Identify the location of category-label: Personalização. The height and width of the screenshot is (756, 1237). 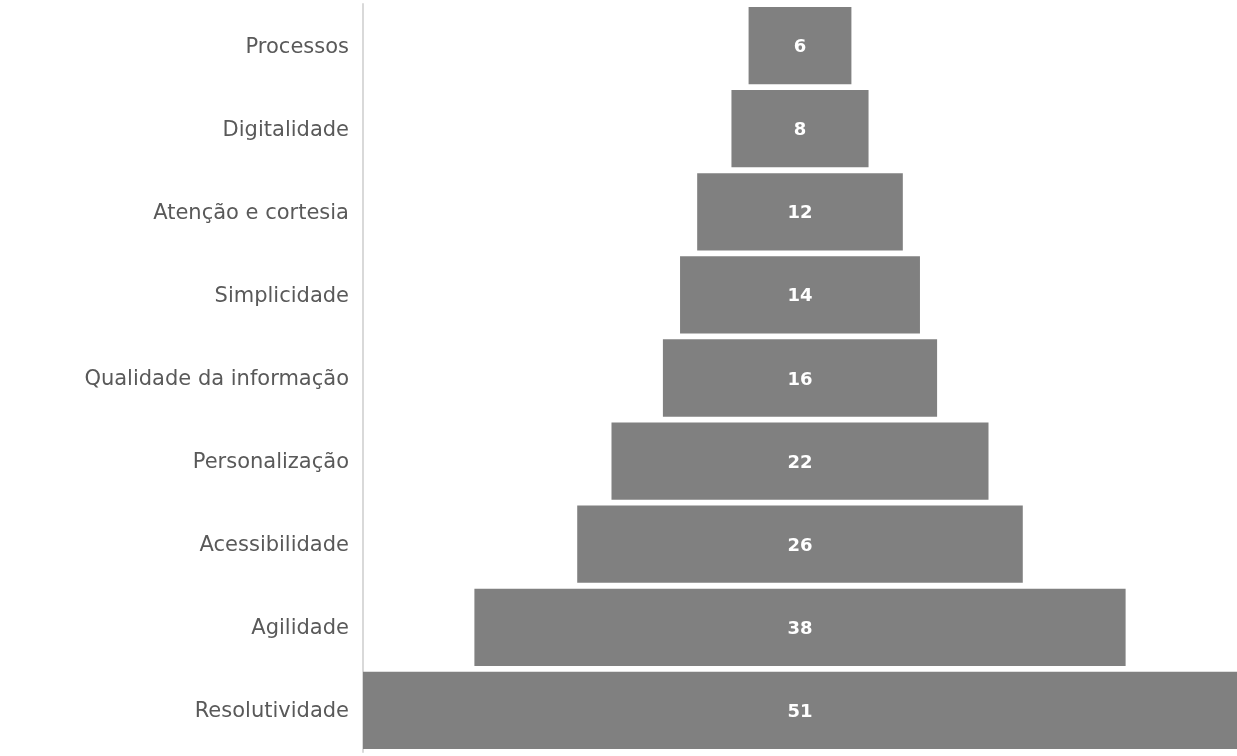
(270, 461).